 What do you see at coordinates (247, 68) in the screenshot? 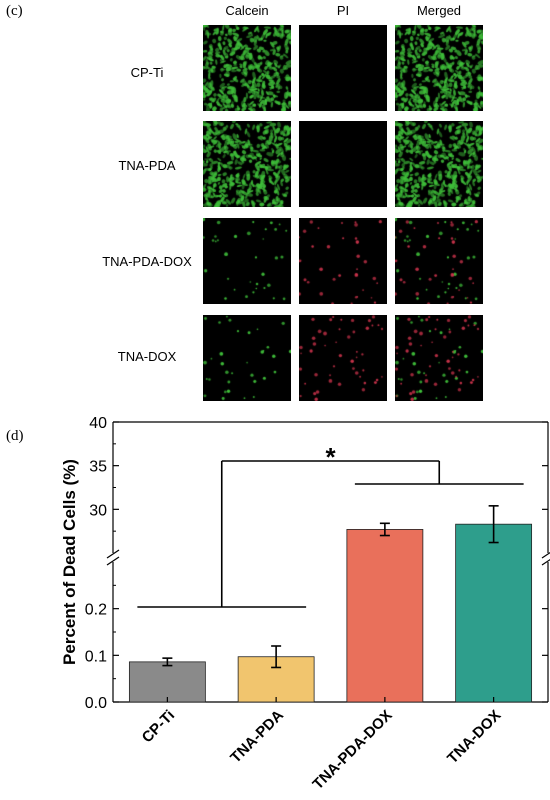
I see `micrograph-cp-ti-calcein` at bounding box center [247, 68].